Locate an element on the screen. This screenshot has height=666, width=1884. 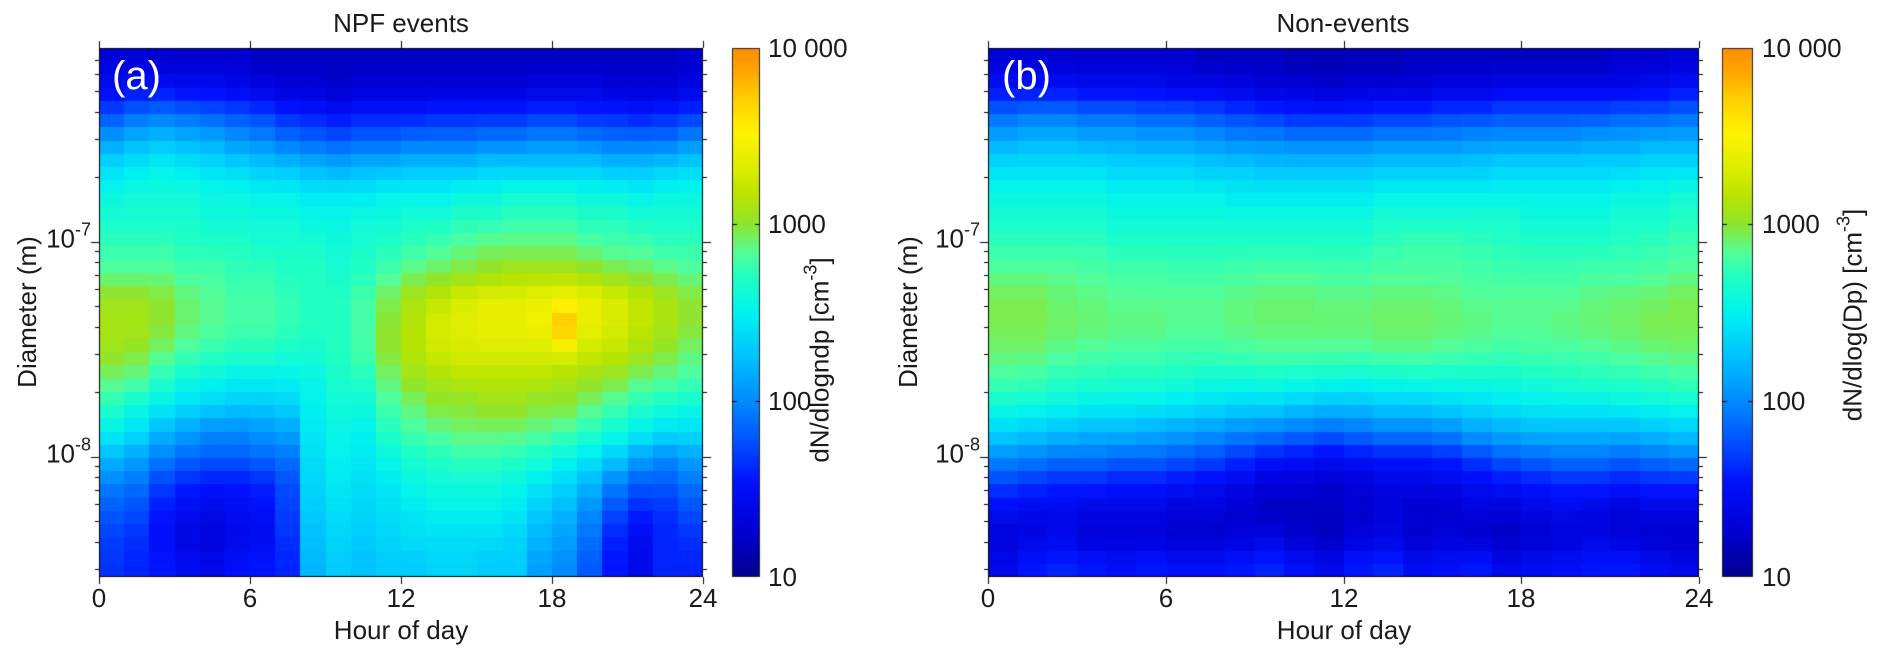
panel-a-cbar-tick-100: 100 is located at coordinates (790, 401).